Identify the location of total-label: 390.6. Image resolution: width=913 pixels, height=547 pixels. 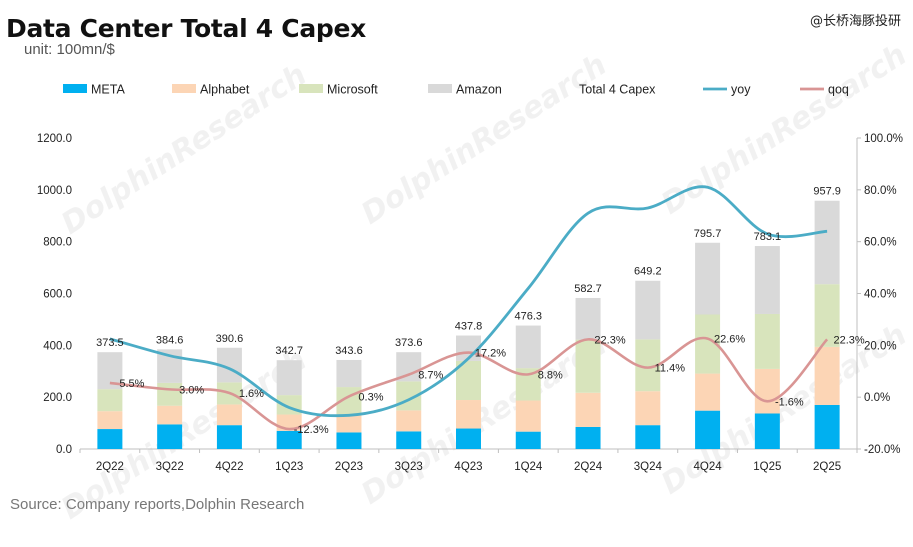
(230, 339).